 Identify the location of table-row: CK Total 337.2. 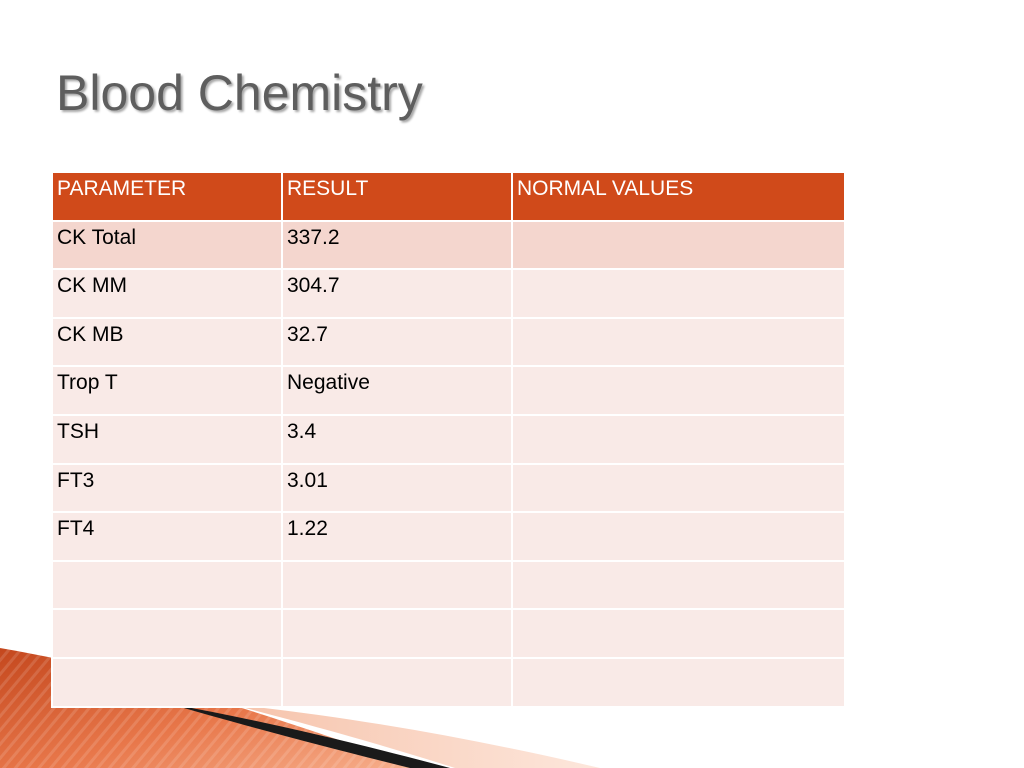
(448, 245).